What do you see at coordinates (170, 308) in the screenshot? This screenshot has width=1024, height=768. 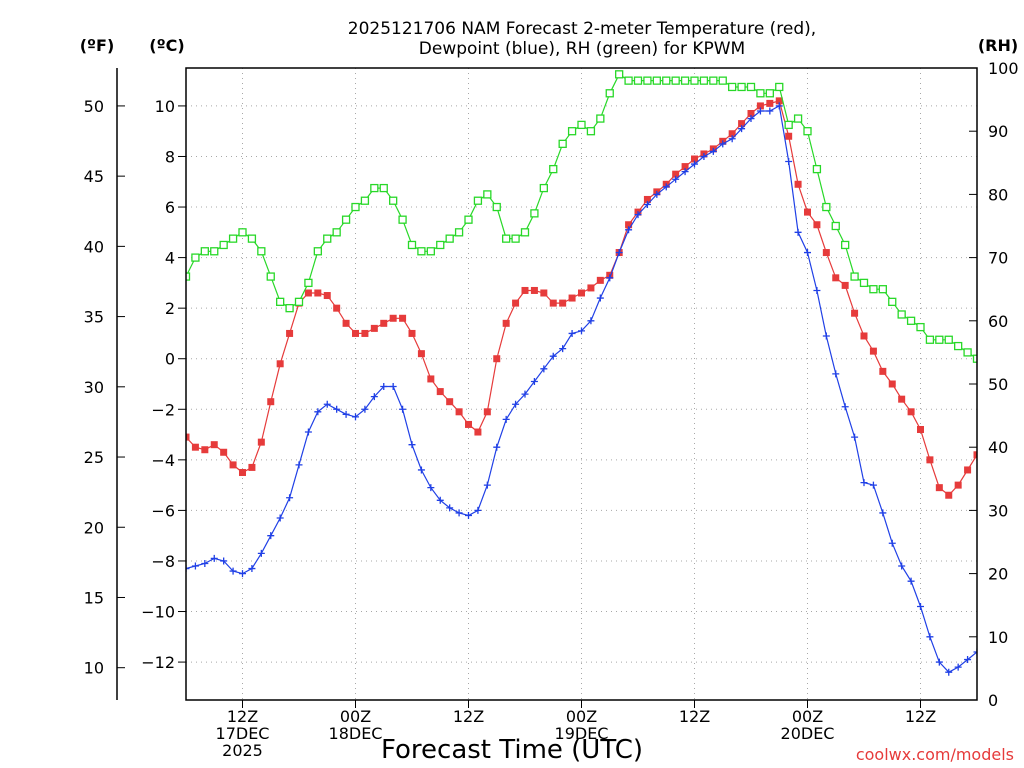 I see `celsius-tick-label: 2` at bounding box center [170, 308].